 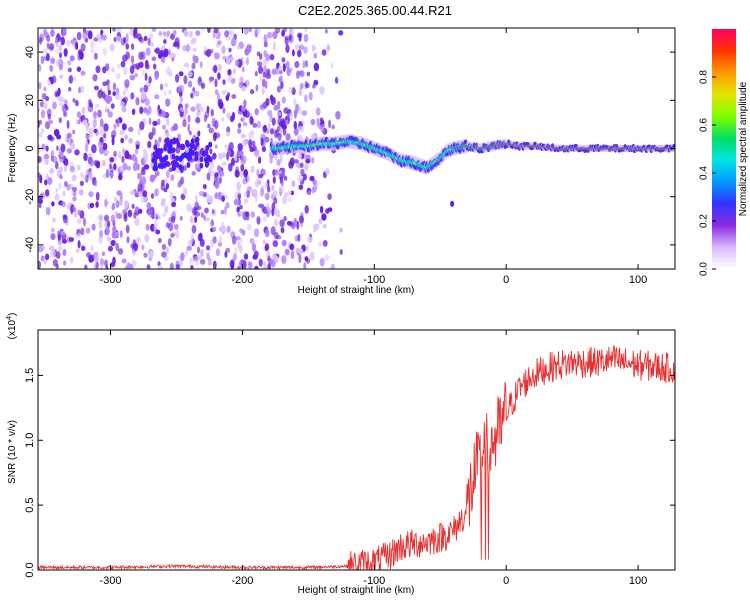 I want to click on snr-multiplier: (x104), so click(x=12, y=326).